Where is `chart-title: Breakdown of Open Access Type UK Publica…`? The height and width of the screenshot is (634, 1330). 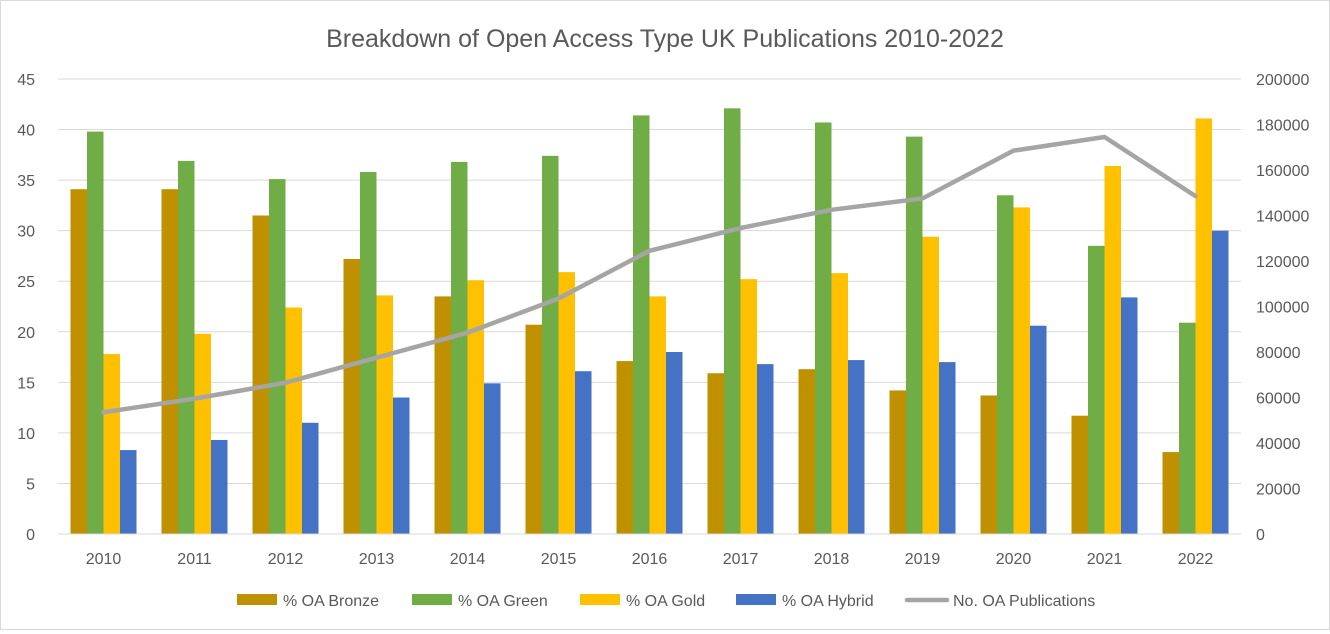 chart-title: Breakdown of Open Access Type UK Publica… is located at coordinates (665, 39).